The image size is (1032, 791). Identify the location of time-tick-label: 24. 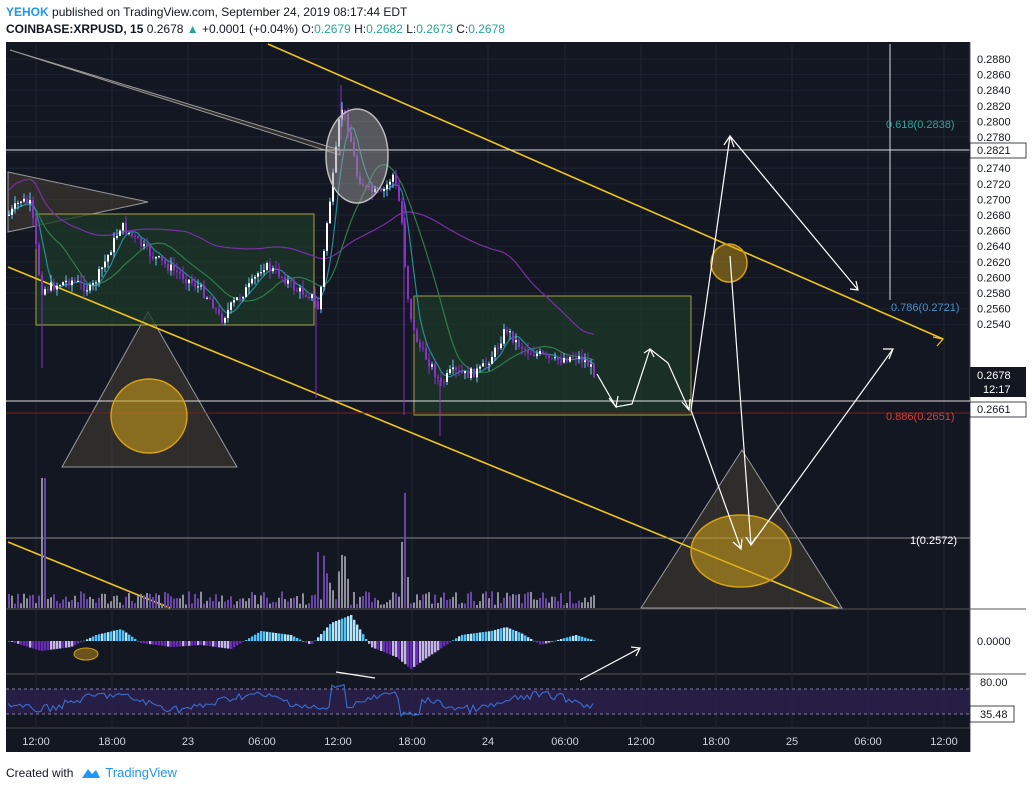
(488, 742).